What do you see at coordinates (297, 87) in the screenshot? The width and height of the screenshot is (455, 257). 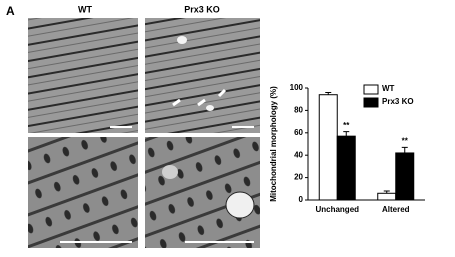 I see `y-tick-label: 100` at bounding box center [297, 87].